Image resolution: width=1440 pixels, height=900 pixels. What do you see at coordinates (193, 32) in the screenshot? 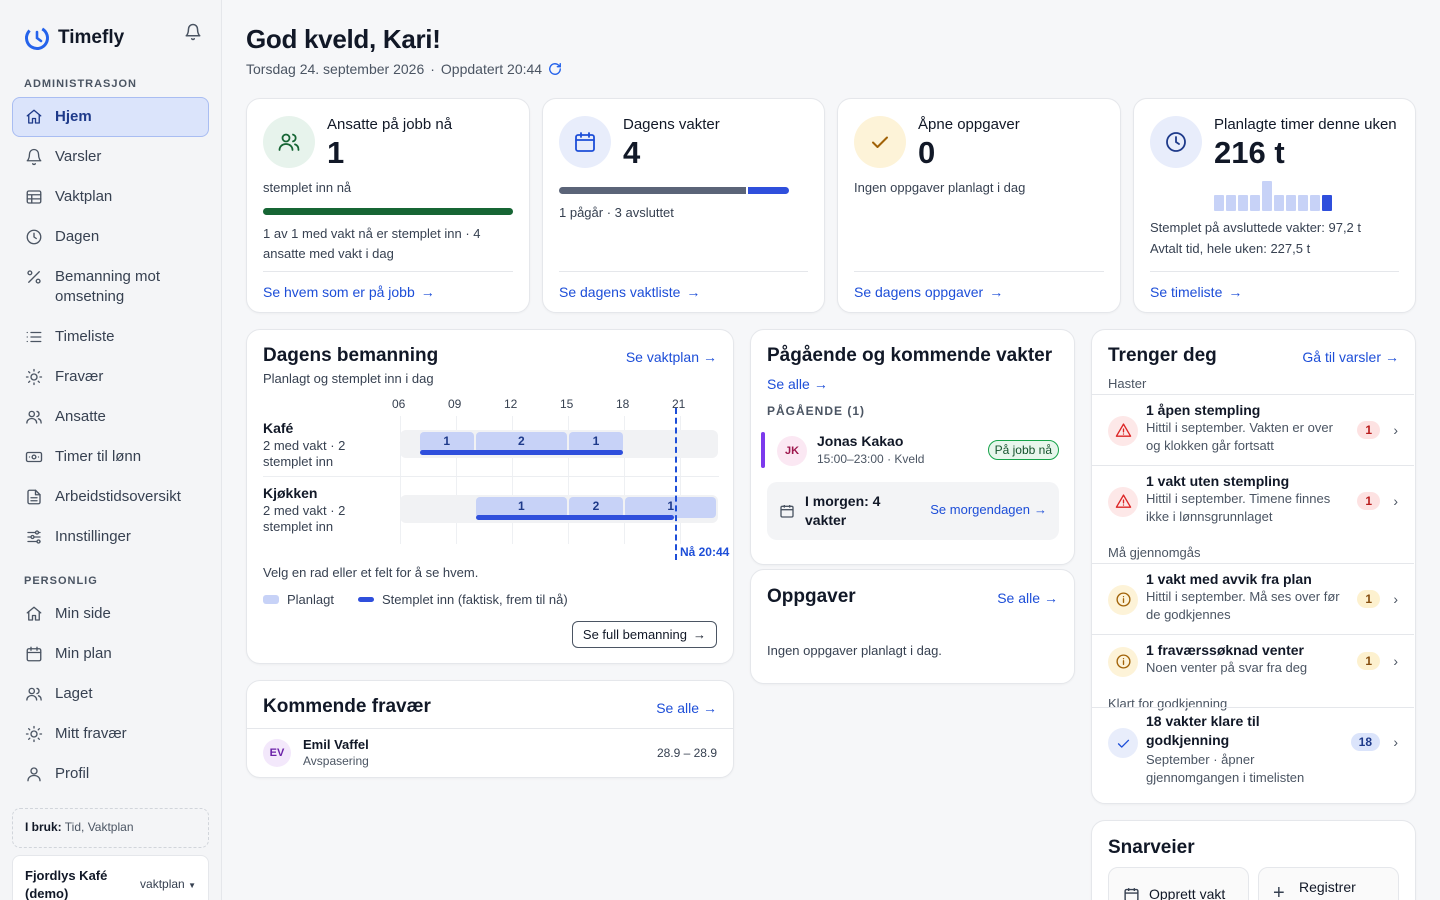
I see `notifications-button` at bounding box center [193, 32].